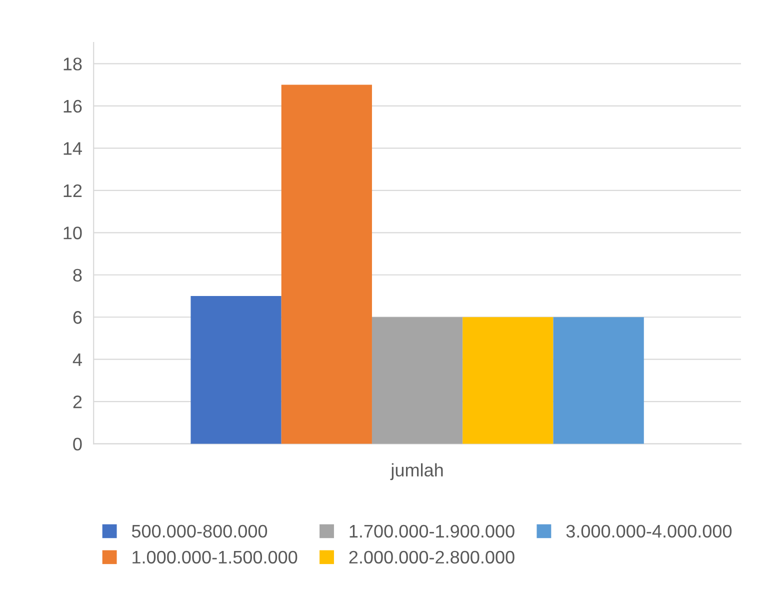 The image size is (780, 608). What do you see at coordinates (77, 402) in the screenshot?
I see `y-tick-label: 2` at bounding box center [77, 402].